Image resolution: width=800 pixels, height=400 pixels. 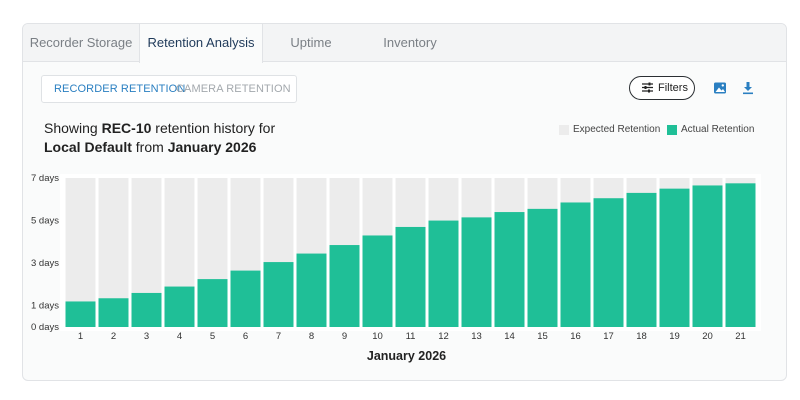 I want to click on x-tick-label: 13, so click(x=476, y=336).